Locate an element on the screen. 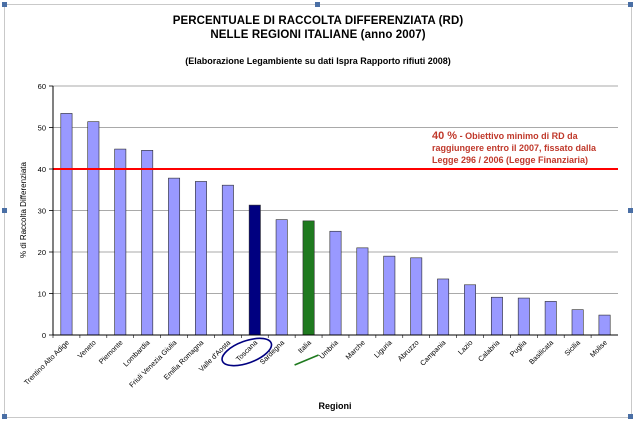 The width and height of the screenshot is (636, 422). chart-title-line-2: NELLE REGIONI ITALIANE (anno 2007) is located at coordinates (318, 35).